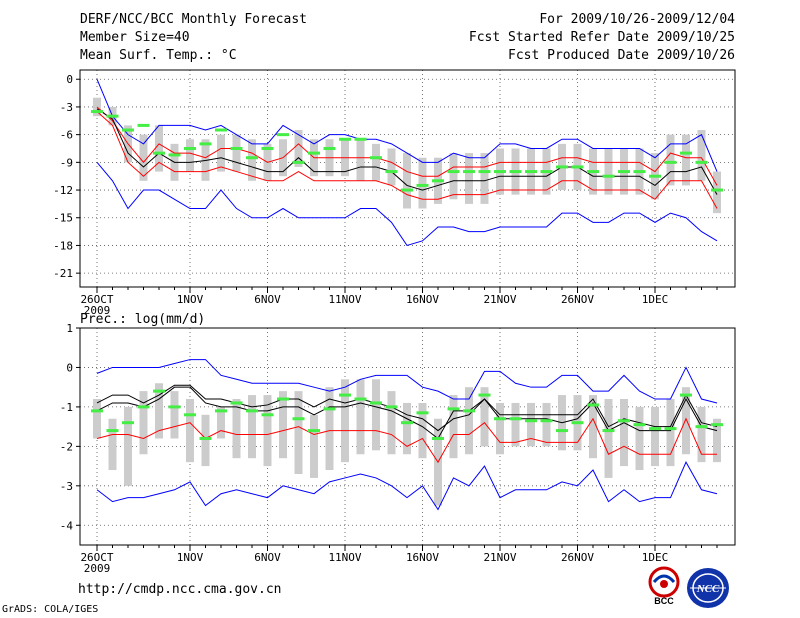 Image resolution: width=800 pixels, height=618 pixels. I want to click on y-tick-label: -21, so click(63, 273).